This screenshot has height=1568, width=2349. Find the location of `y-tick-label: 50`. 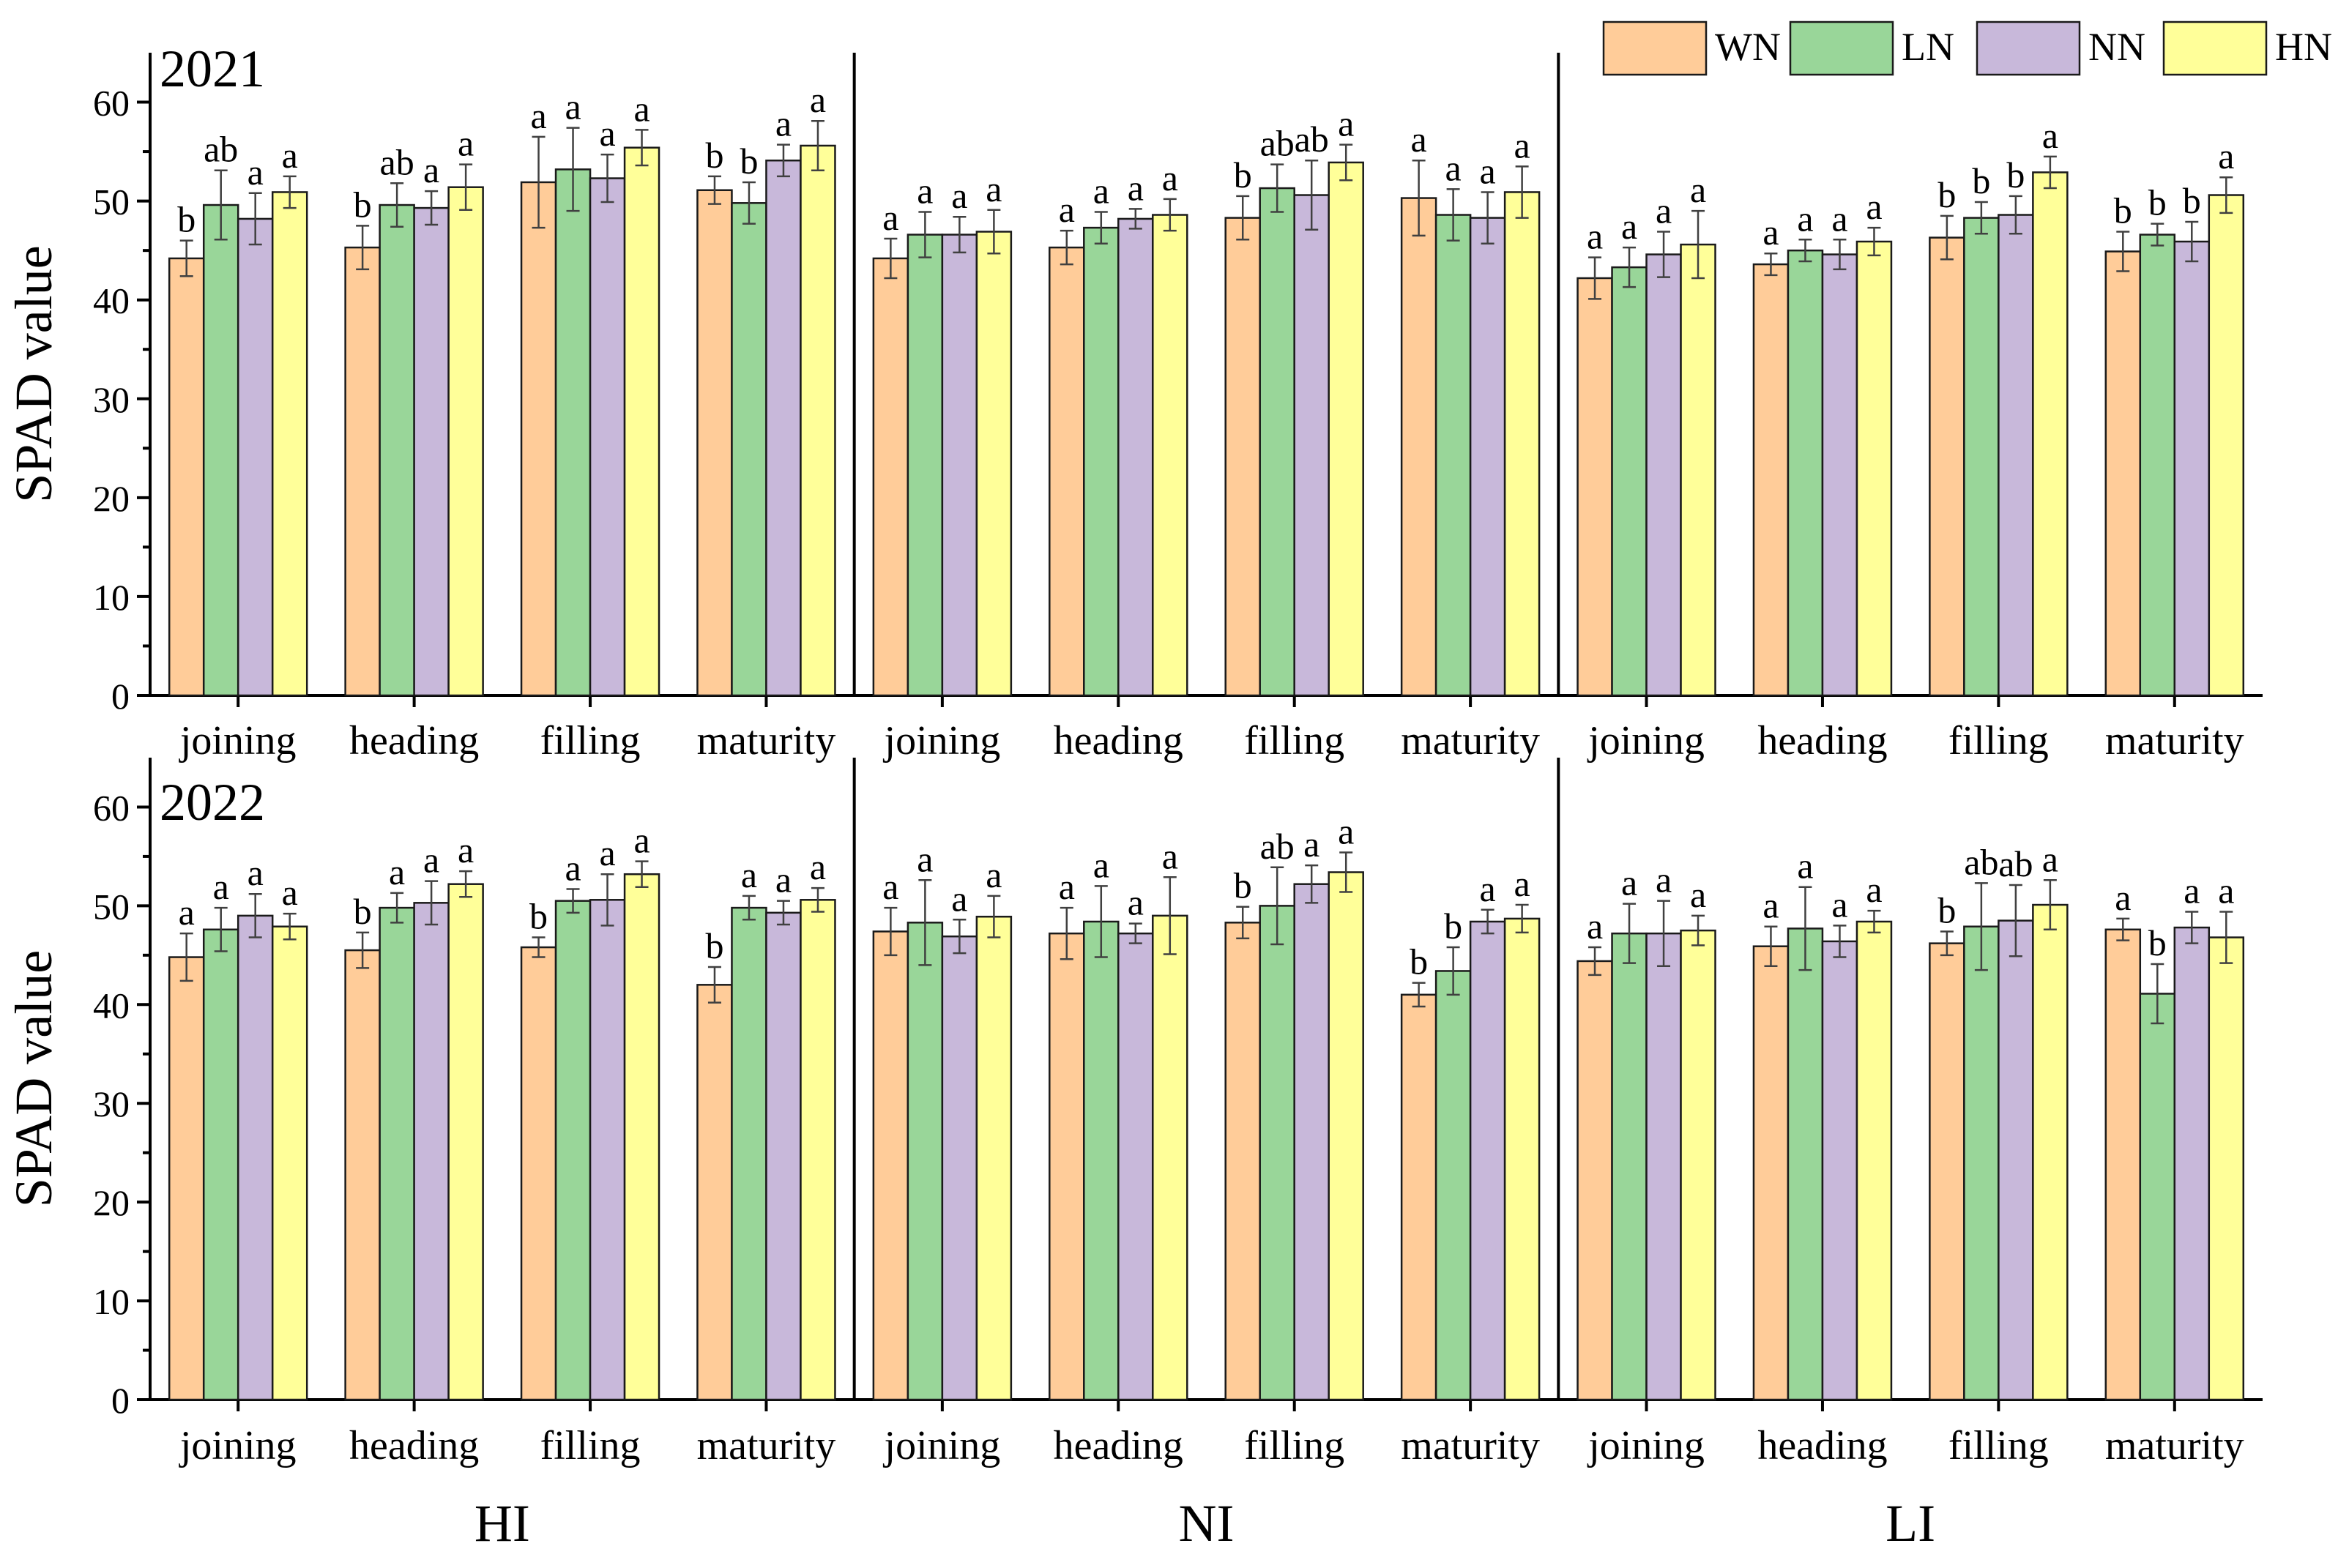

y-tick-label: 50 is located at coordinates (111, 906).